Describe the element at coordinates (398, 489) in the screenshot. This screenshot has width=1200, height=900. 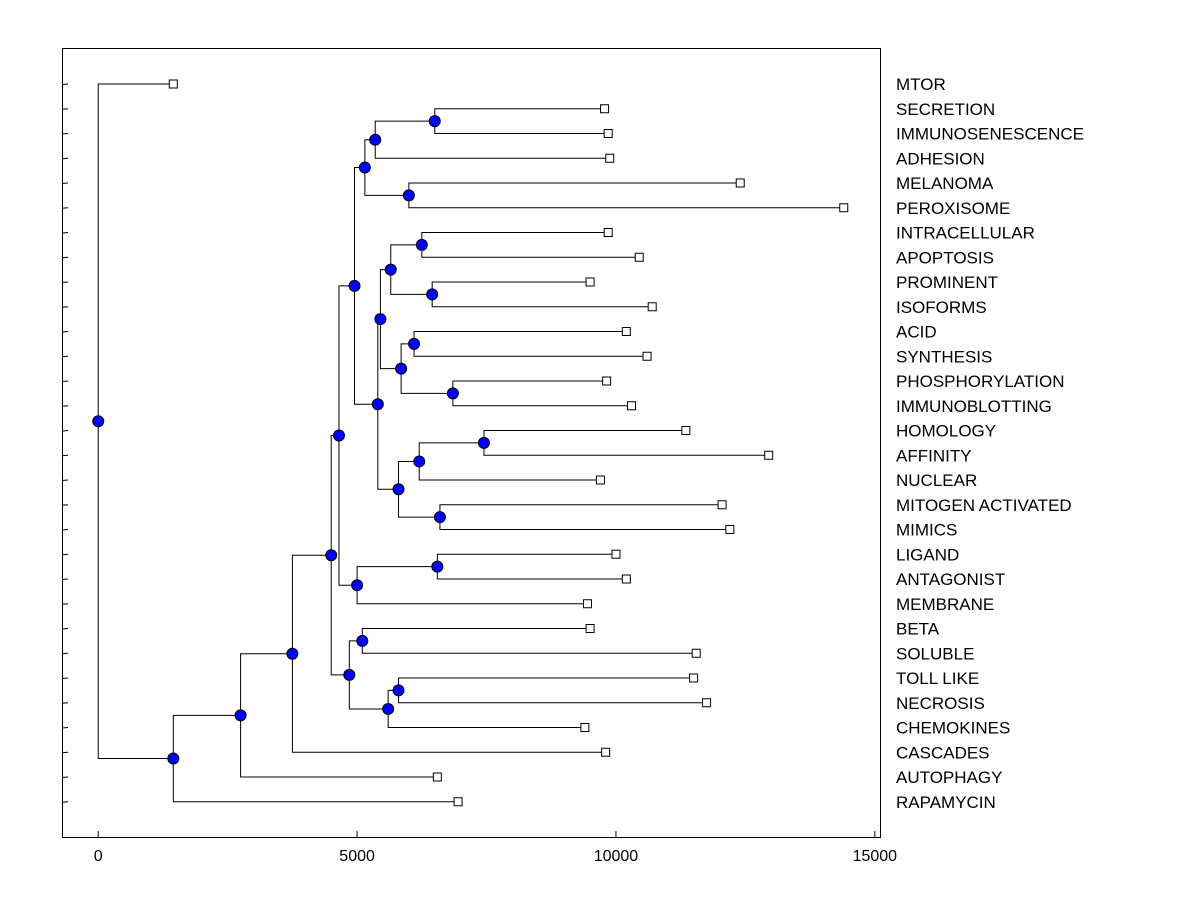
I see `merge-node-n15` at that location.